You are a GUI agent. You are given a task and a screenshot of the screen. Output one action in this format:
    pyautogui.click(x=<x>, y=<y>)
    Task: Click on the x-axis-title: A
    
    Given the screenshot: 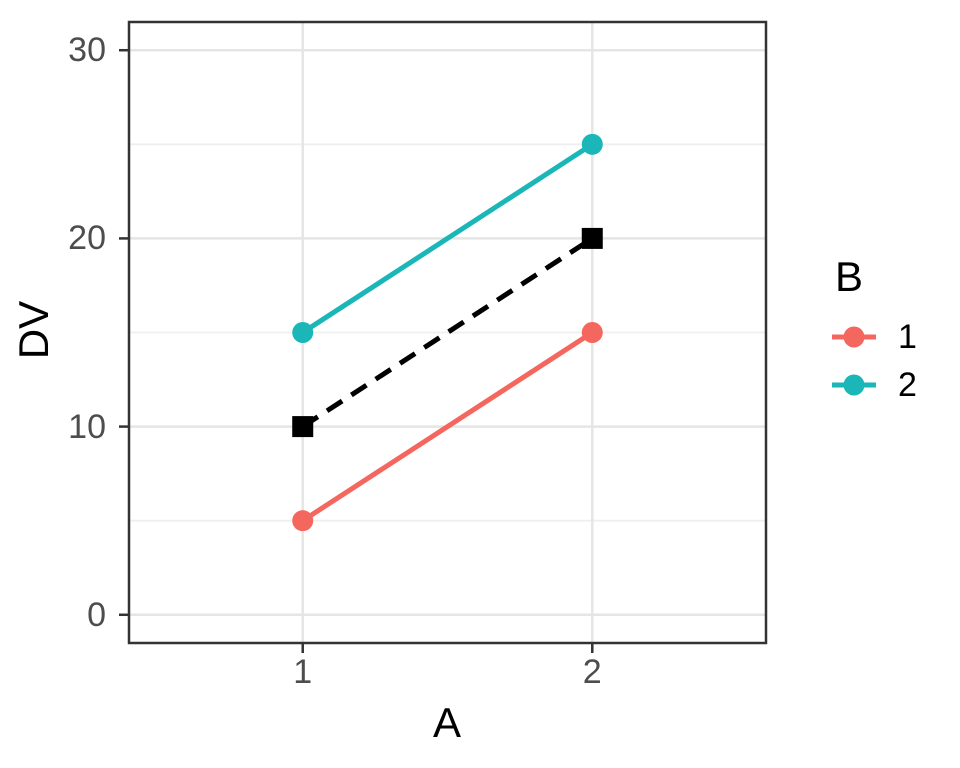 What is the action you would take?
    pyautogui.click(x=446, y=722)
    